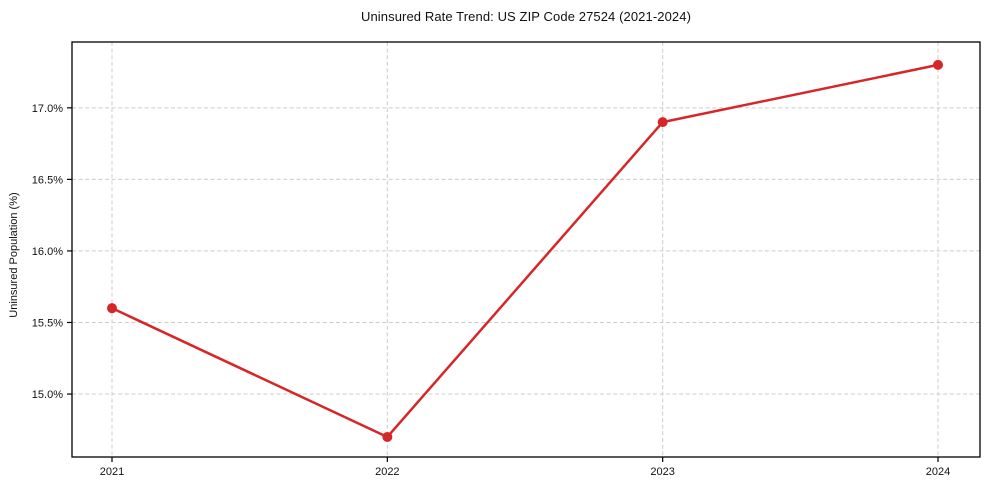  What do you see at coordinates (387, 472) in the screenshot?
I see `x-tick-label: 2022` at bounding box center [387, 472].